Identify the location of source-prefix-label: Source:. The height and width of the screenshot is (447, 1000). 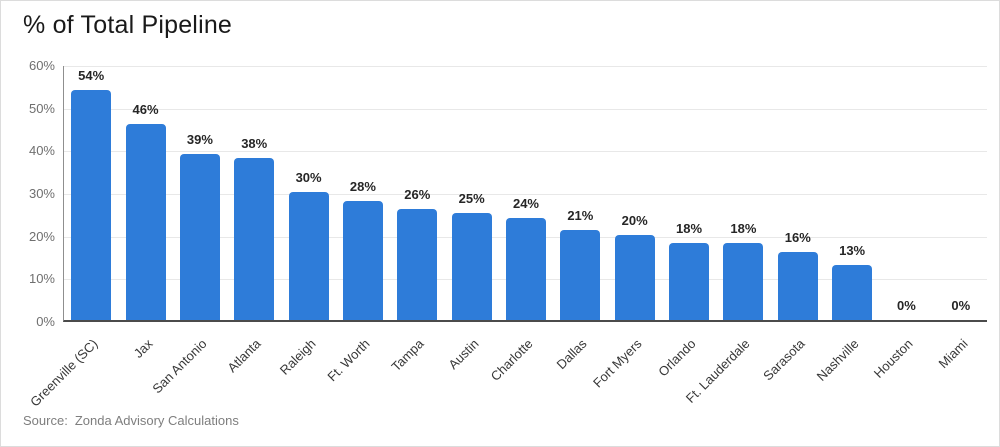
(45, 420).